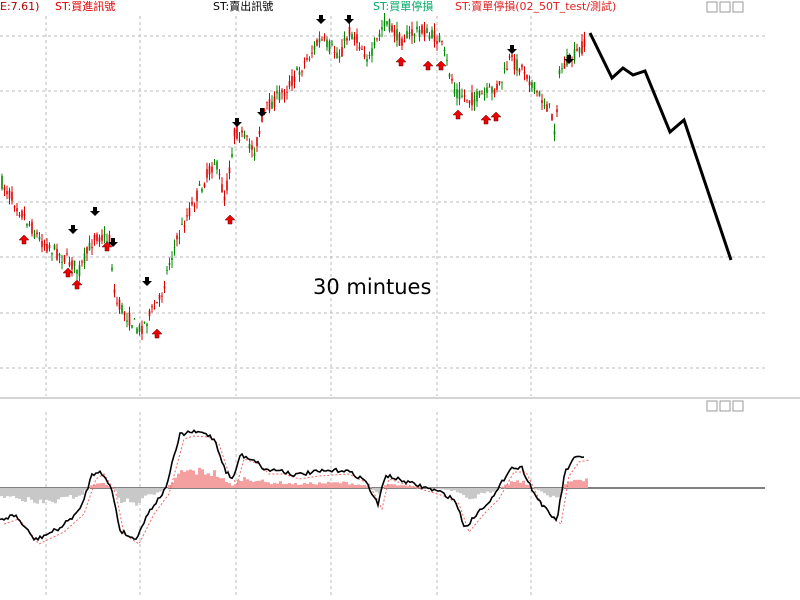  I want to click on header-label: E:7.61), so click(19, 6).